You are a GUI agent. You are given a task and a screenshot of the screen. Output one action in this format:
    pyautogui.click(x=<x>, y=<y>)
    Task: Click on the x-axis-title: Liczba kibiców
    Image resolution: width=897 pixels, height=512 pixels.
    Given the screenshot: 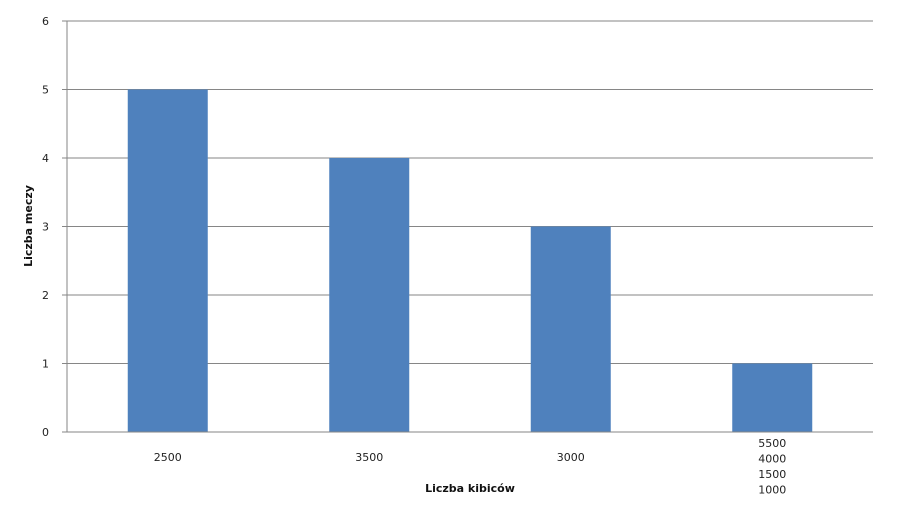 What is the action you would take?
    pyautogui.click(x=470, y=488)
    